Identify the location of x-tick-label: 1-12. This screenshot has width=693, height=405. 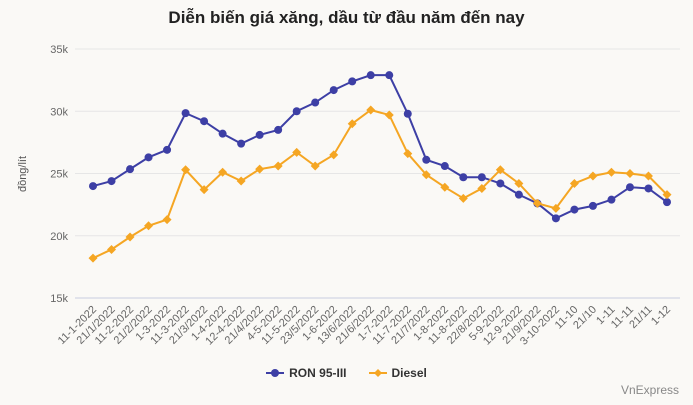
(661, 316).